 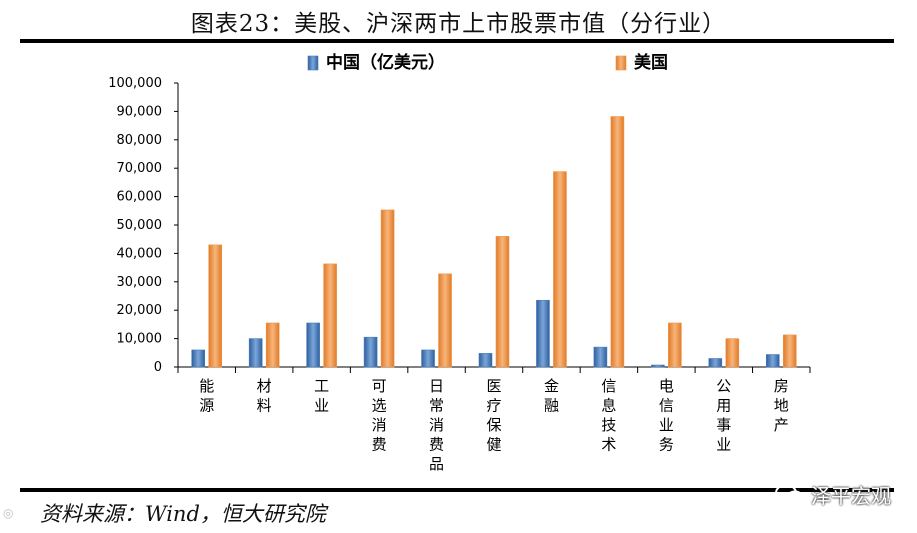 What do you see at coordinates (140, 140) in the screenshot?
I see `y-tick-label: 80,000` at bounding box center [140, 140].